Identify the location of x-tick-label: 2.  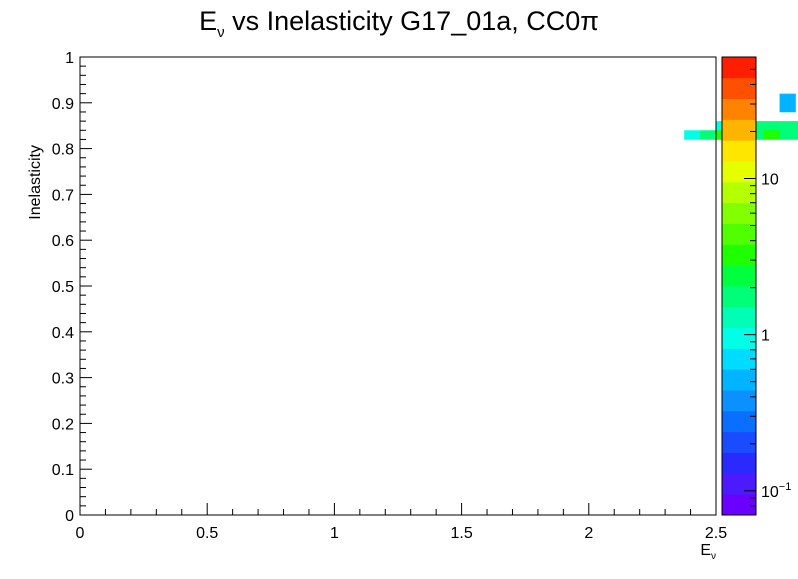
(588, 533).